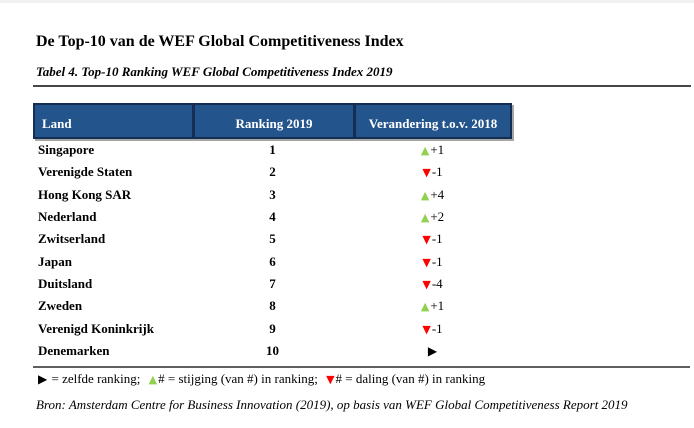  What do you see at coordinates (240, 378) in the screenshot?
I see `legend-text: # = stijging (van #) in ranking;` at bounding box center [240, 378].